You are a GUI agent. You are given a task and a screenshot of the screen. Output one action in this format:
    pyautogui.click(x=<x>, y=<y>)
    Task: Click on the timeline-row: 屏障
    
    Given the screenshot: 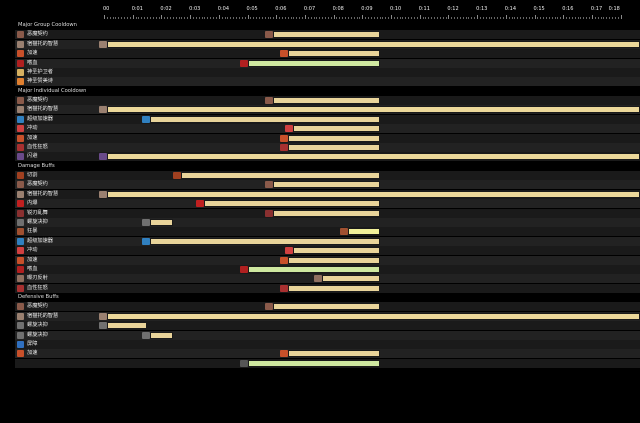 What is the action you would take?
    pyautogui.click(x=327, y=344)
    